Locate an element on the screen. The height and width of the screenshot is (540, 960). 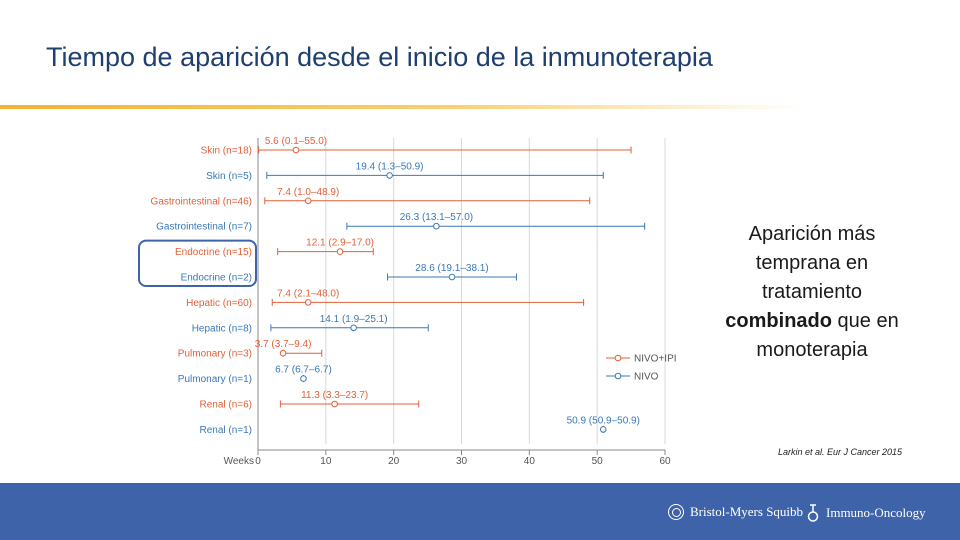
immuno-oncology-icon is located at coordinates (813, 513).